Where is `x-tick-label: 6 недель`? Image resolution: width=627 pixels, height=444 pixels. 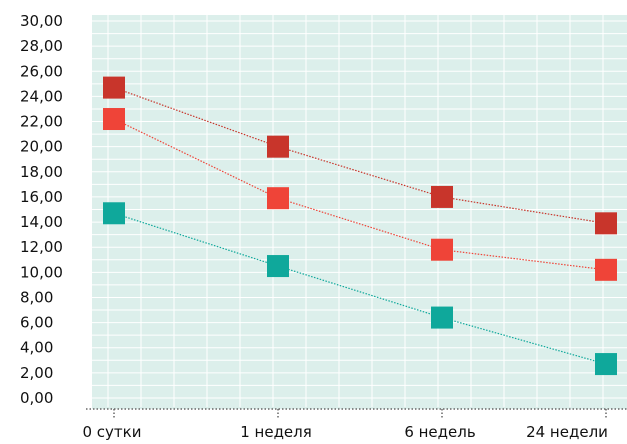 x-tick-label: 6 недель is located at coordinates (439, 432).